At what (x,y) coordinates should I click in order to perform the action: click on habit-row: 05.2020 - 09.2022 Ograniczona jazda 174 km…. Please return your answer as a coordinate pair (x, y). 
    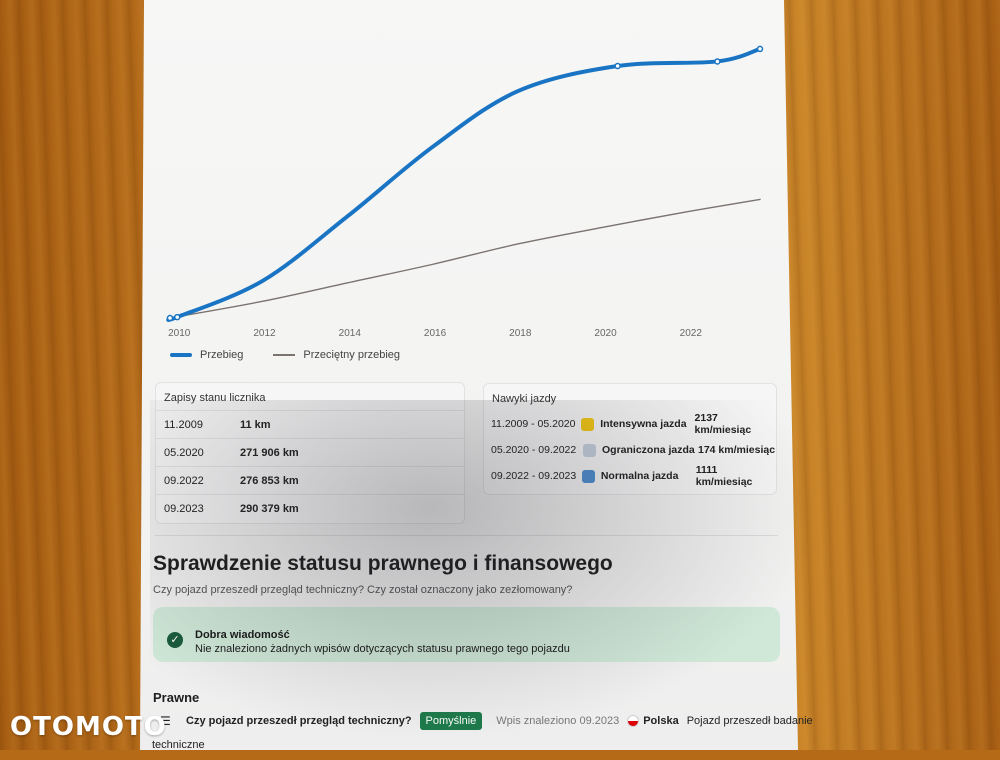
    Looking at the image, I should click on (630, 450).